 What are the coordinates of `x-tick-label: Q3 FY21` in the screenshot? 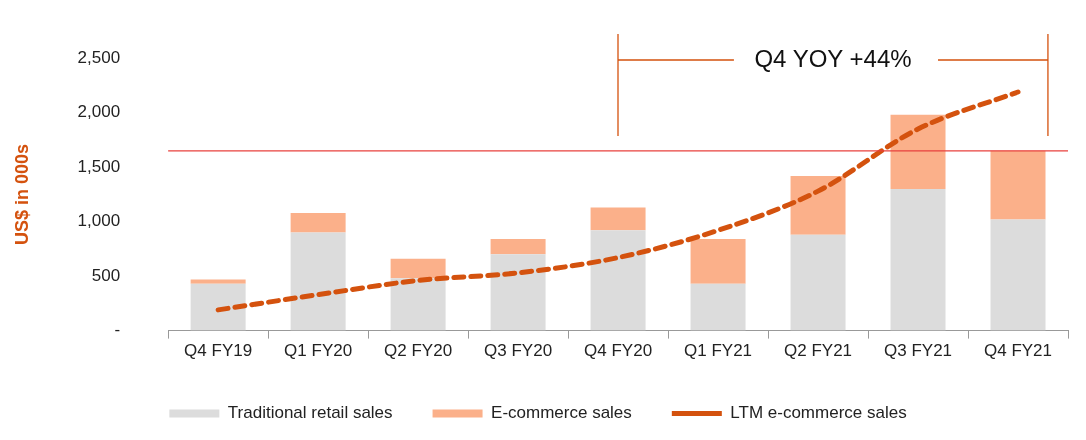 It's located at (918, 351).